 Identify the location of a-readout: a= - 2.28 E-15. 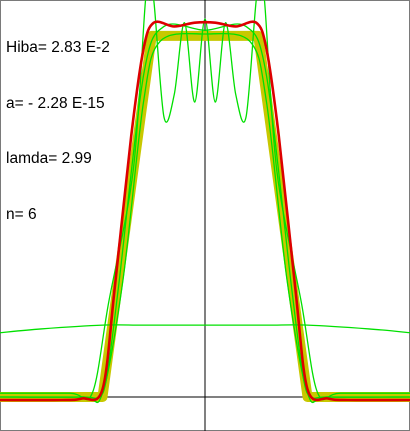
(58, 104).